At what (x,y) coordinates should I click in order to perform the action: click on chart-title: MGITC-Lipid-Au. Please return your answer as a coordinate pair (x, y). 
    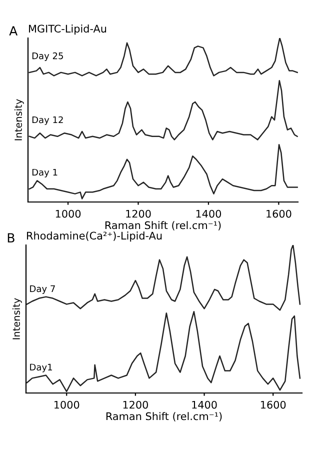
    Looking at the image, I should click on (67, 29).